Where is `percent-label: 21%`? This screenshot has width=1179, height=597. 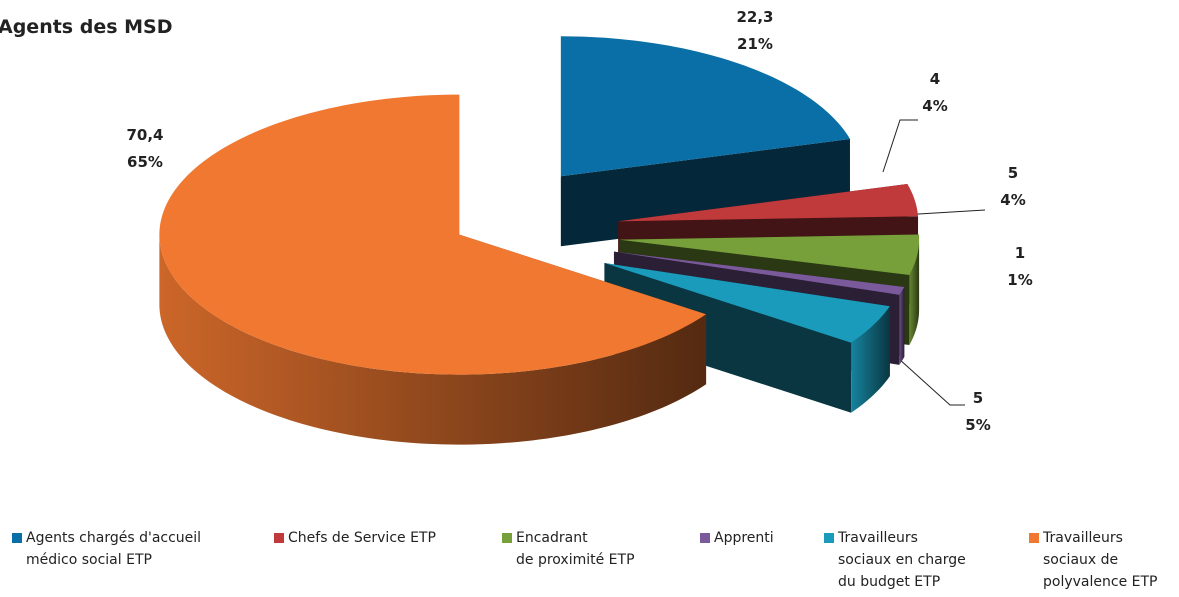
percent-label: 21% is located at coordinates (755, 44).